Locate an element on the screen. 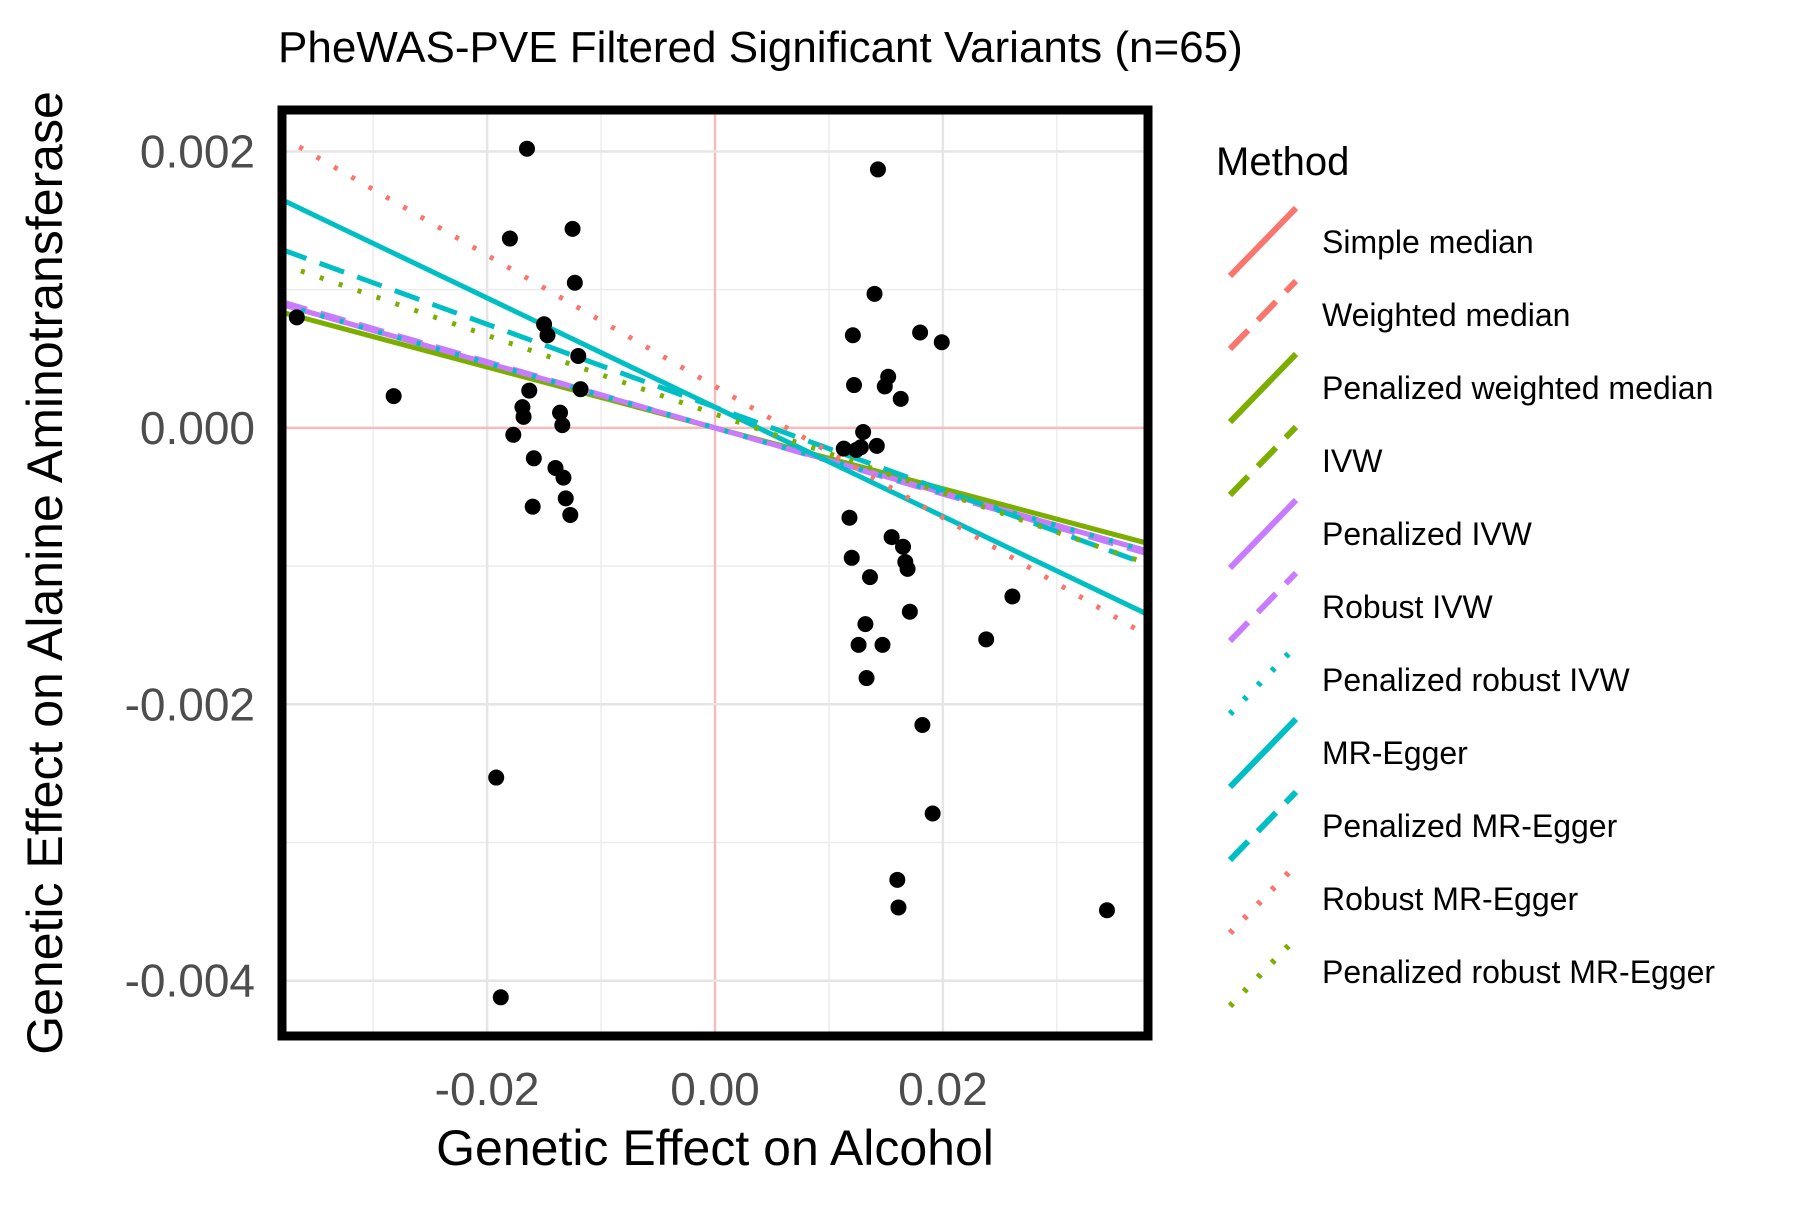 The image size is (1800, 1205). legend-title: Method is located at coordinates (1282, 162).